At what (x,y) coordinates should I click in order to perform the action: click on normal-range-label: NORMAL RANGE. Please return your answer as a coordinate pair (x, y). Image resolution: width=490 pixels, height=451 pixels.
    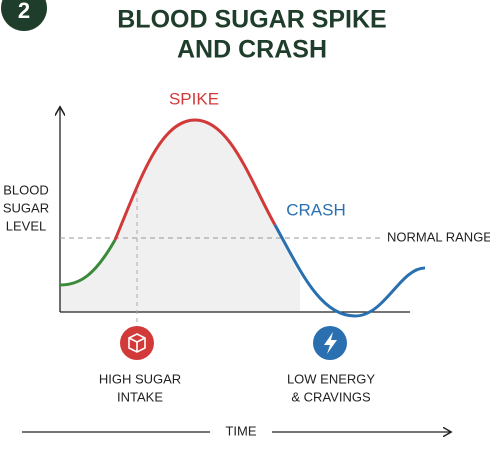
    Looking at the image, I should click on (438, 236).